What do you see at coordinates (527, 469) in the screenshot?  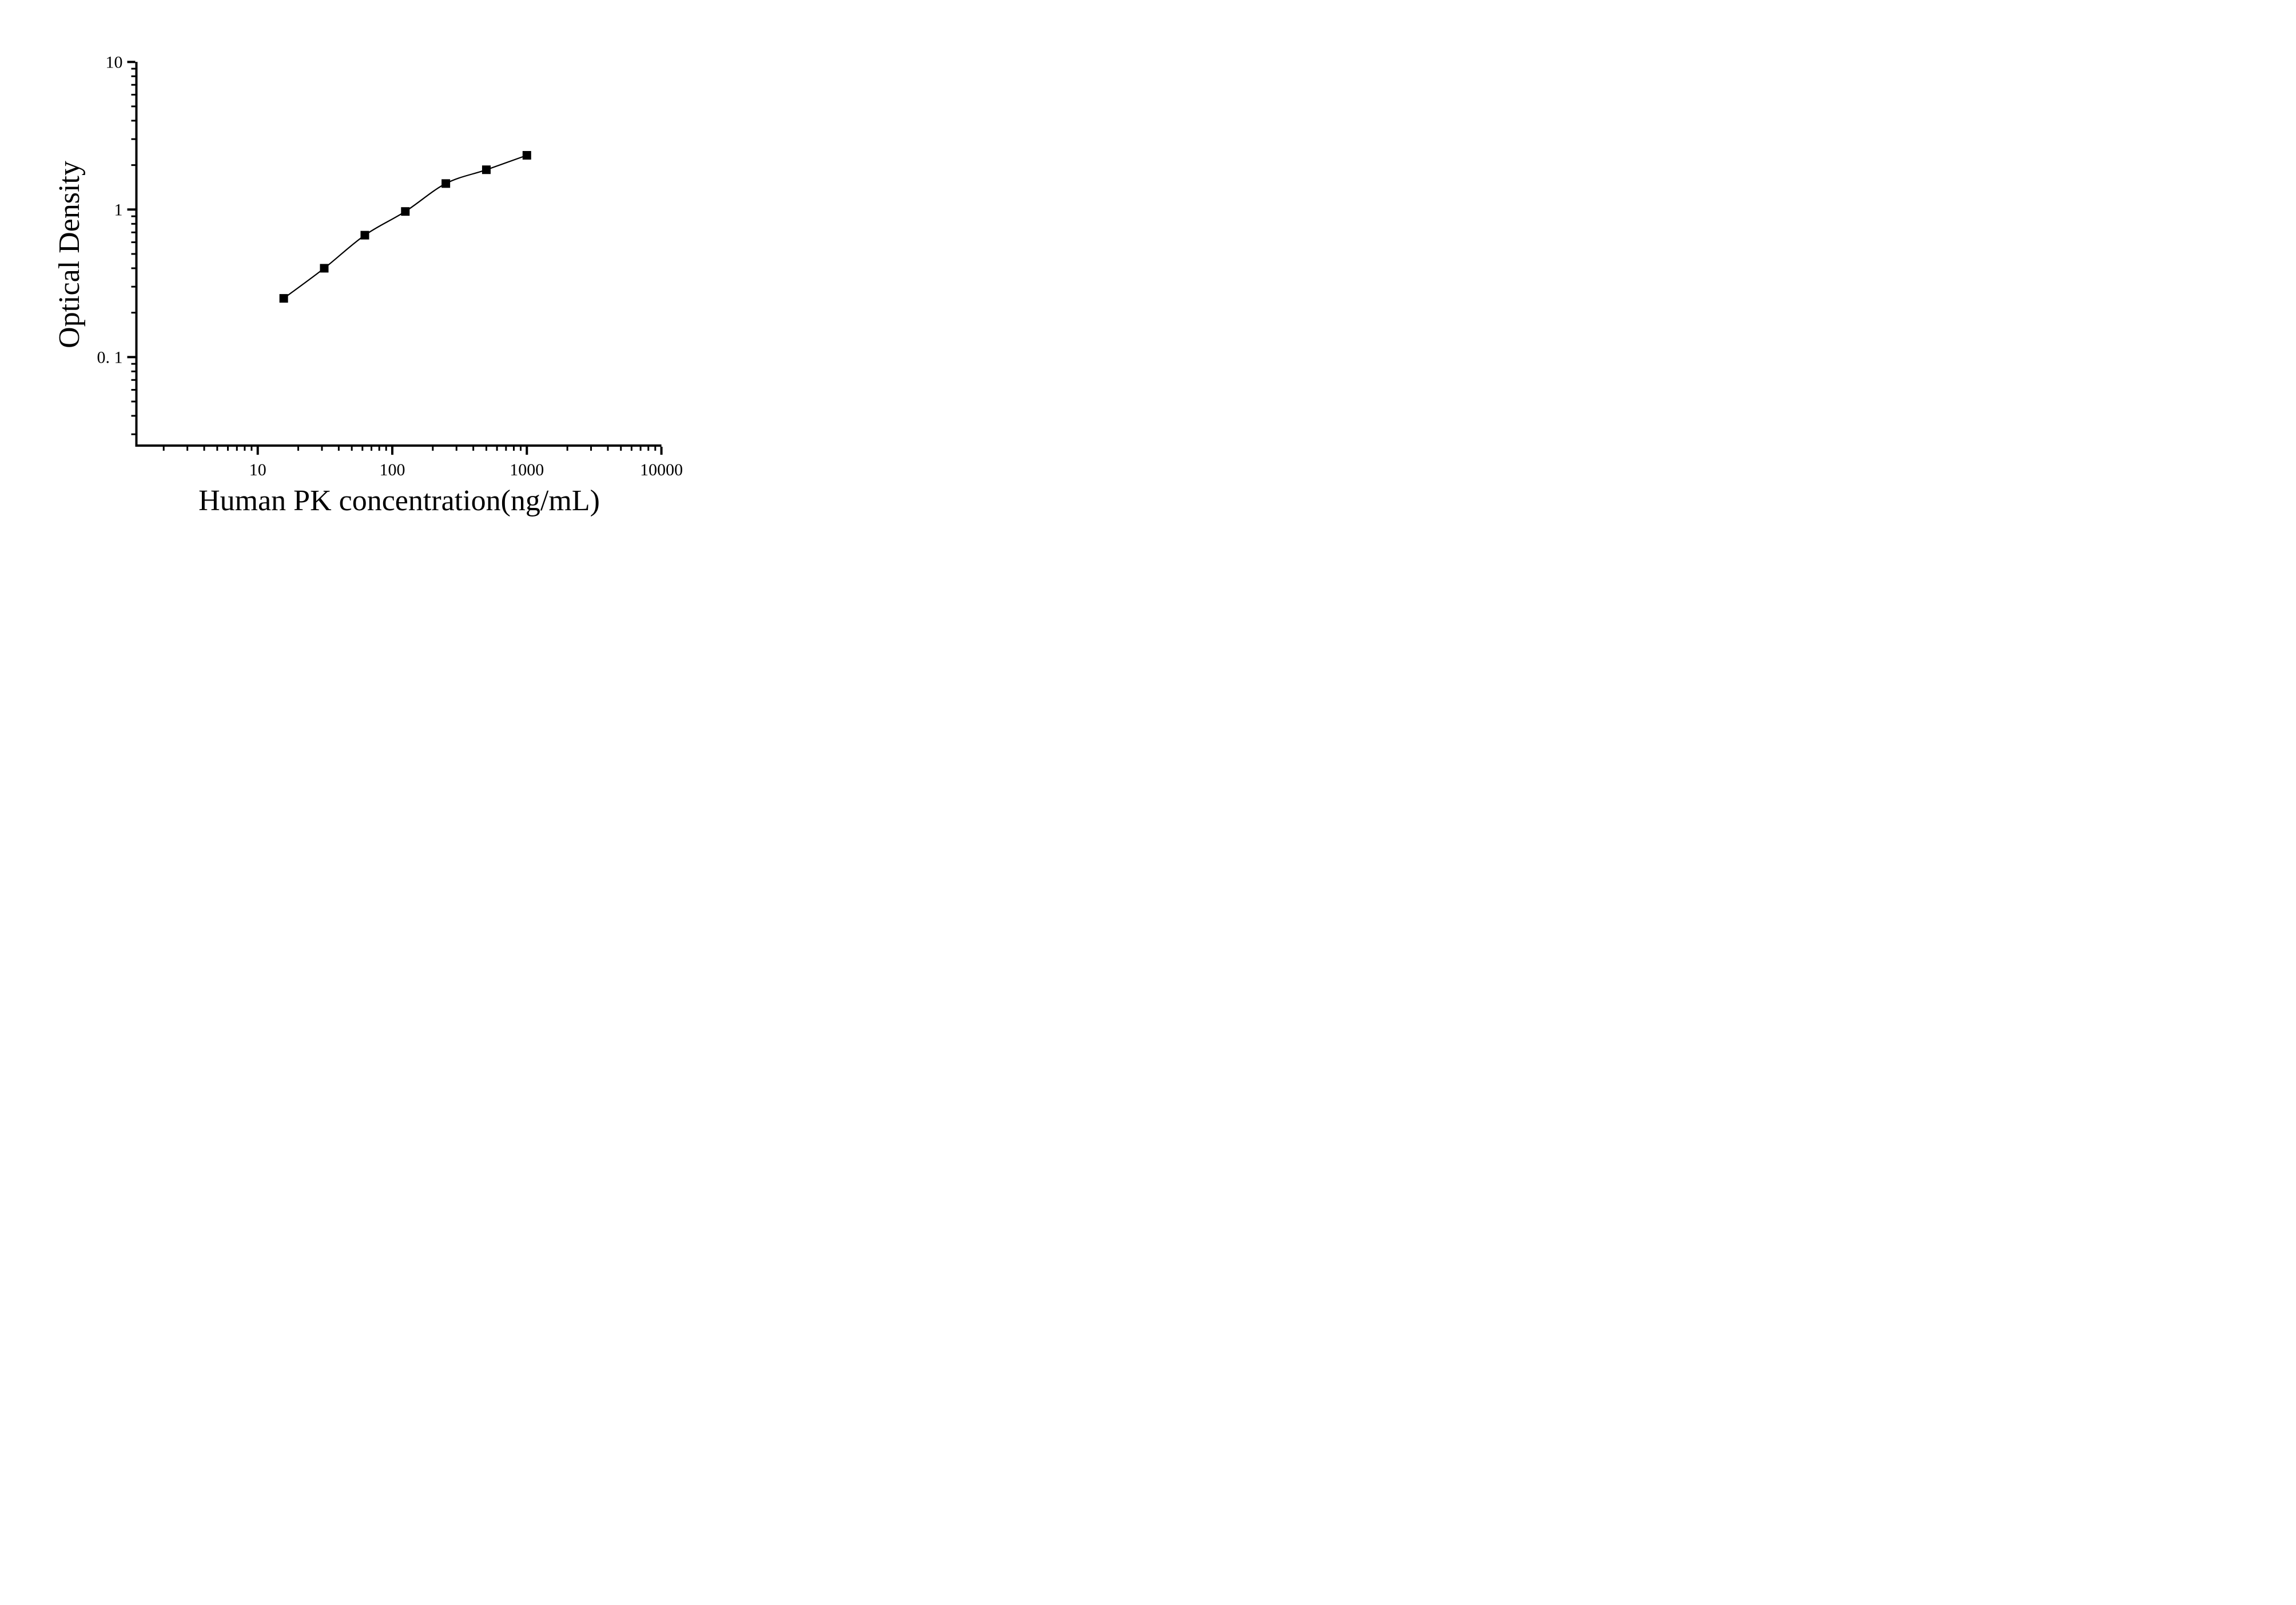 I see `x-axis-tick-label: 1000` at bounding box center [527, 469].